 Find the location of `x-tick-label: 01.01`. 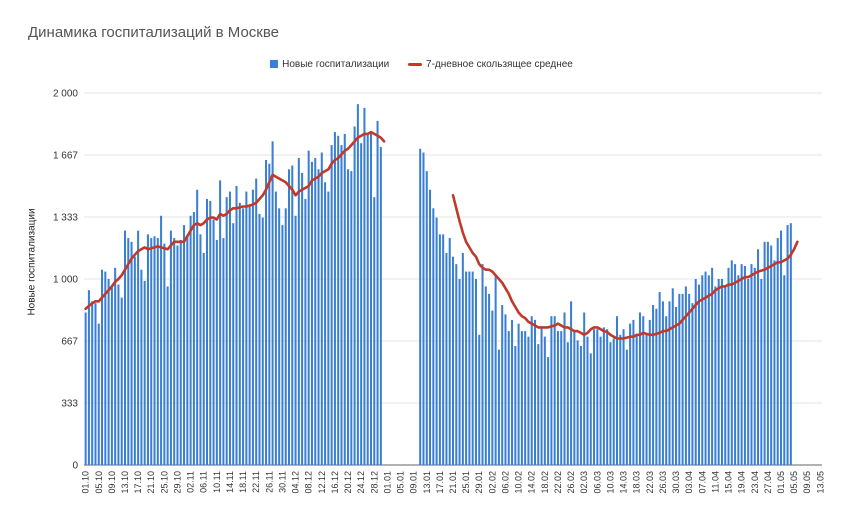

x-tick-label: 01.01 is located at coordinates (387, 482).